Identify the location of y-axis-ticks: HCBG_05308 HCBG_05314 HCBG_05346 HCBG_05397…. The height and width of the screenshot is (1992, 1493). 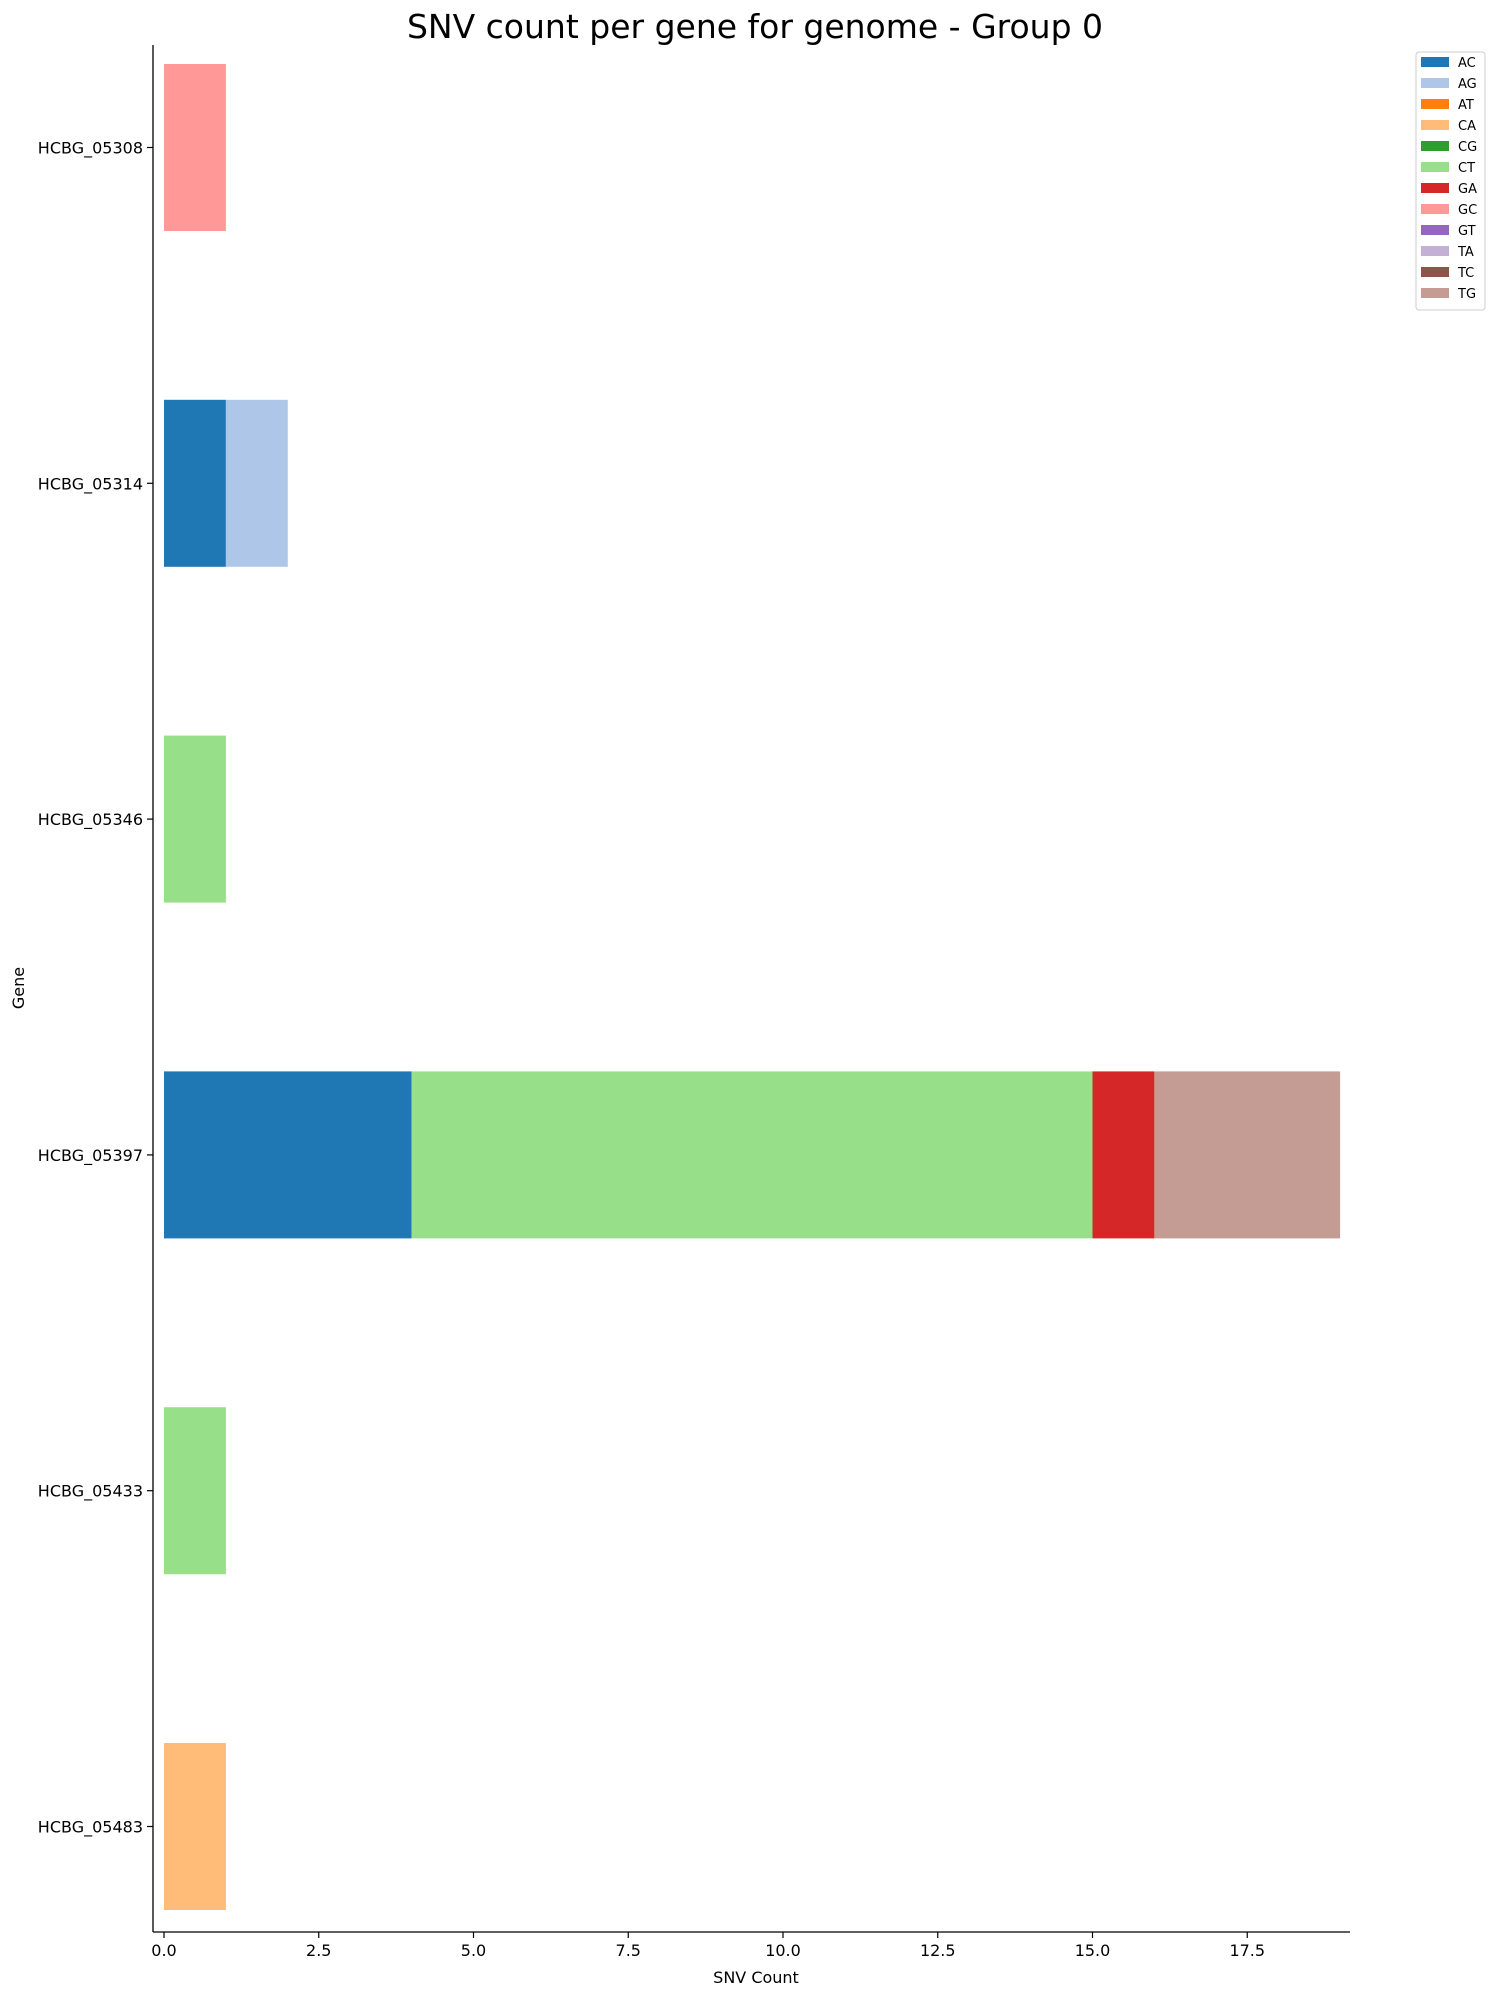
(95, 988).